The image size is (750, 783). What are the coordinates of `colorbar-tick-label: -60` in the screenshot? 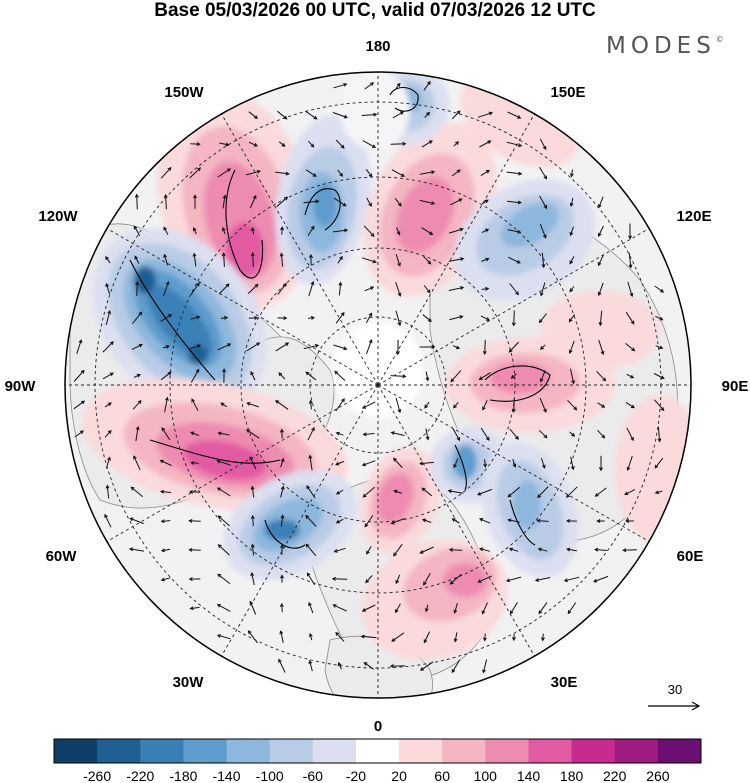 It's located at (313, 775).